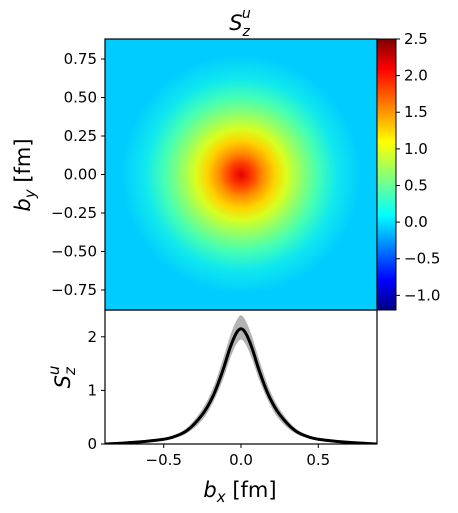  What do you see at coordinates (74, 251) in the screenshot?
I see `heatmap-ytick-label: −0.50` at bounding box center [74, 251].